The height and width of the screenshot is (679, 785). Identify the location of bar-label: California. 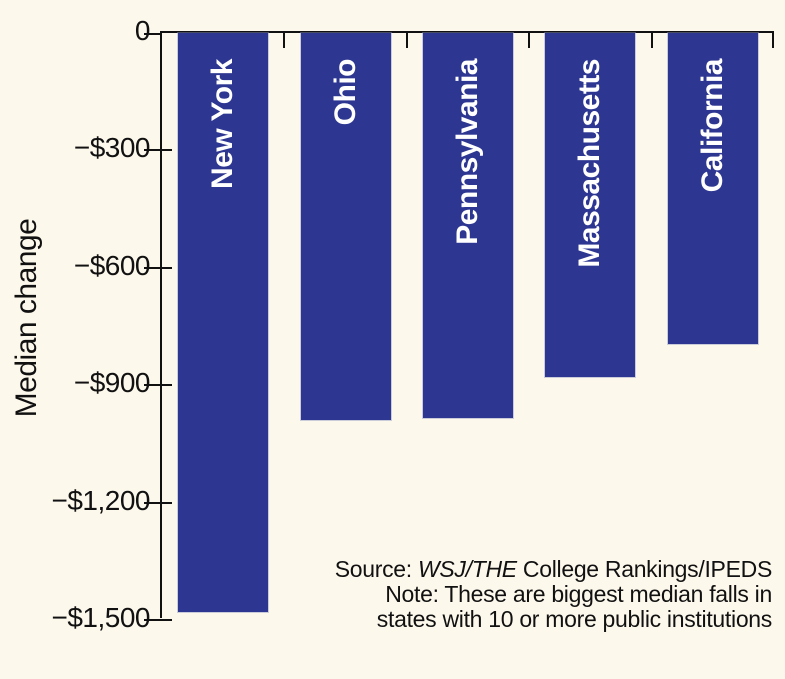
(712, 126).